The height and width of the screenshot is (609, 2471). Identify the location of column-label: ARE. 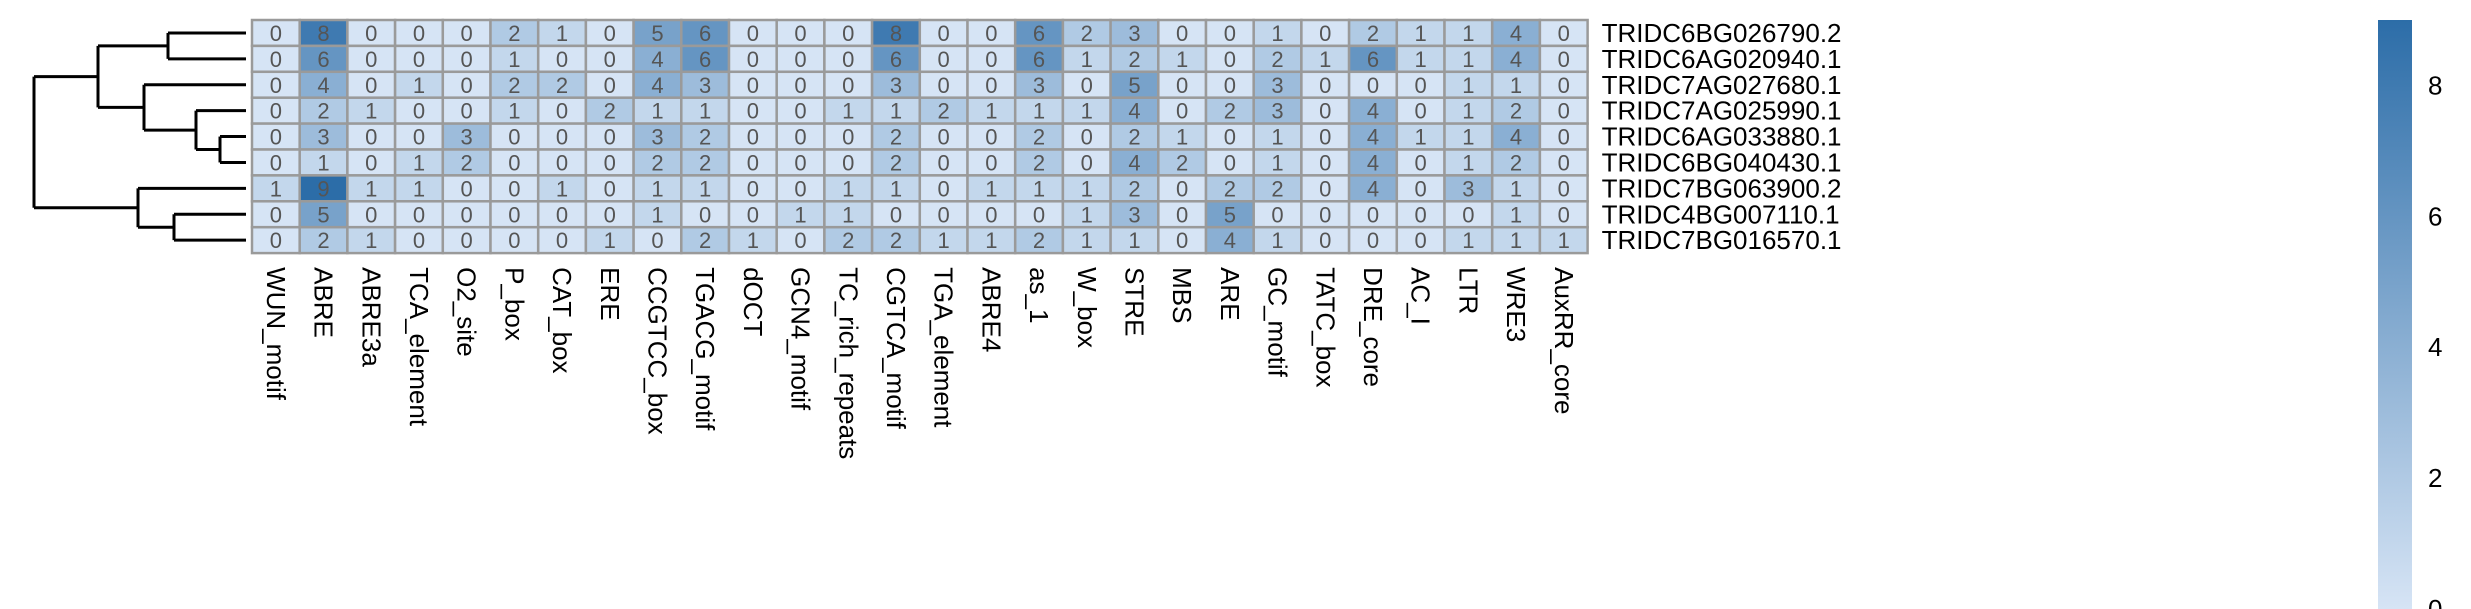
(1230, 293).